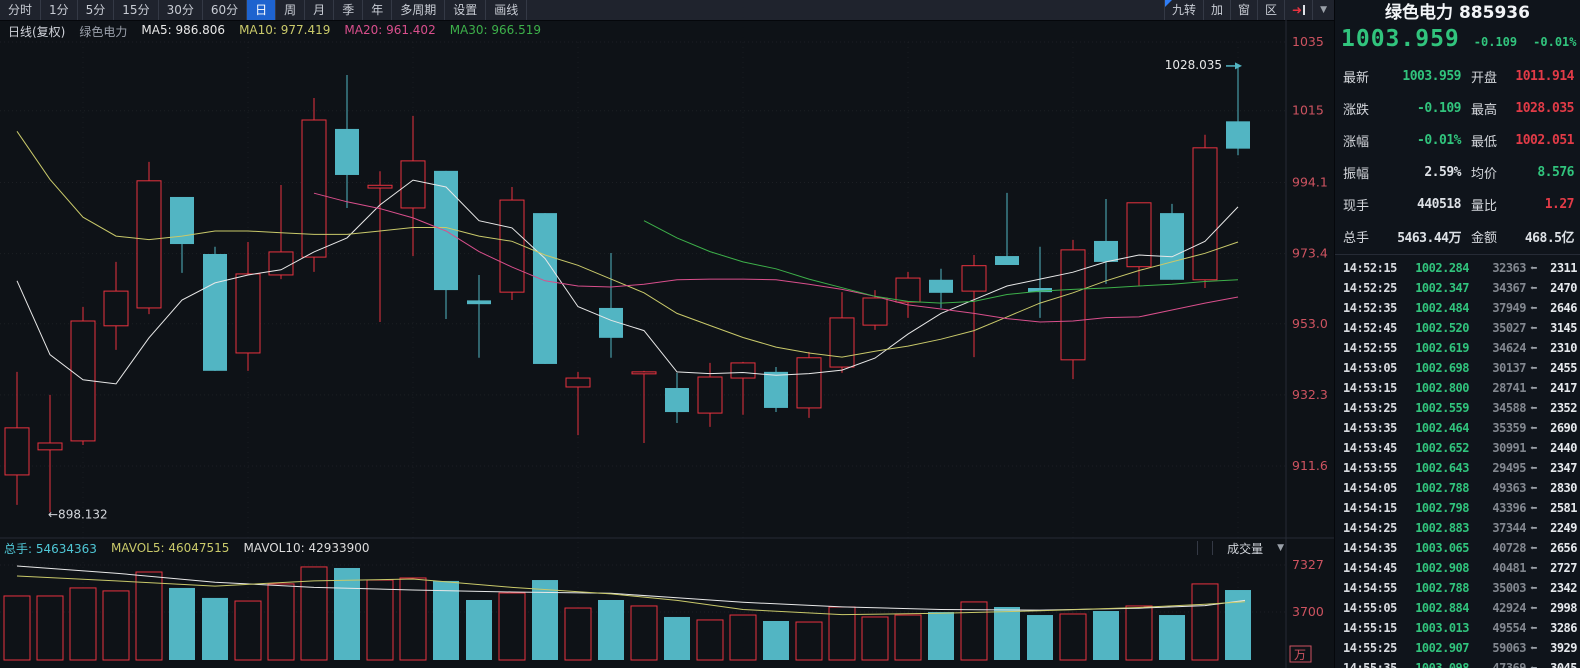 This screenshot has width=1580, height=668. Describe the element at coordinates (50, 548) in the screenshot. I see `total-volume-legend: 总手: 54634363` at that location.